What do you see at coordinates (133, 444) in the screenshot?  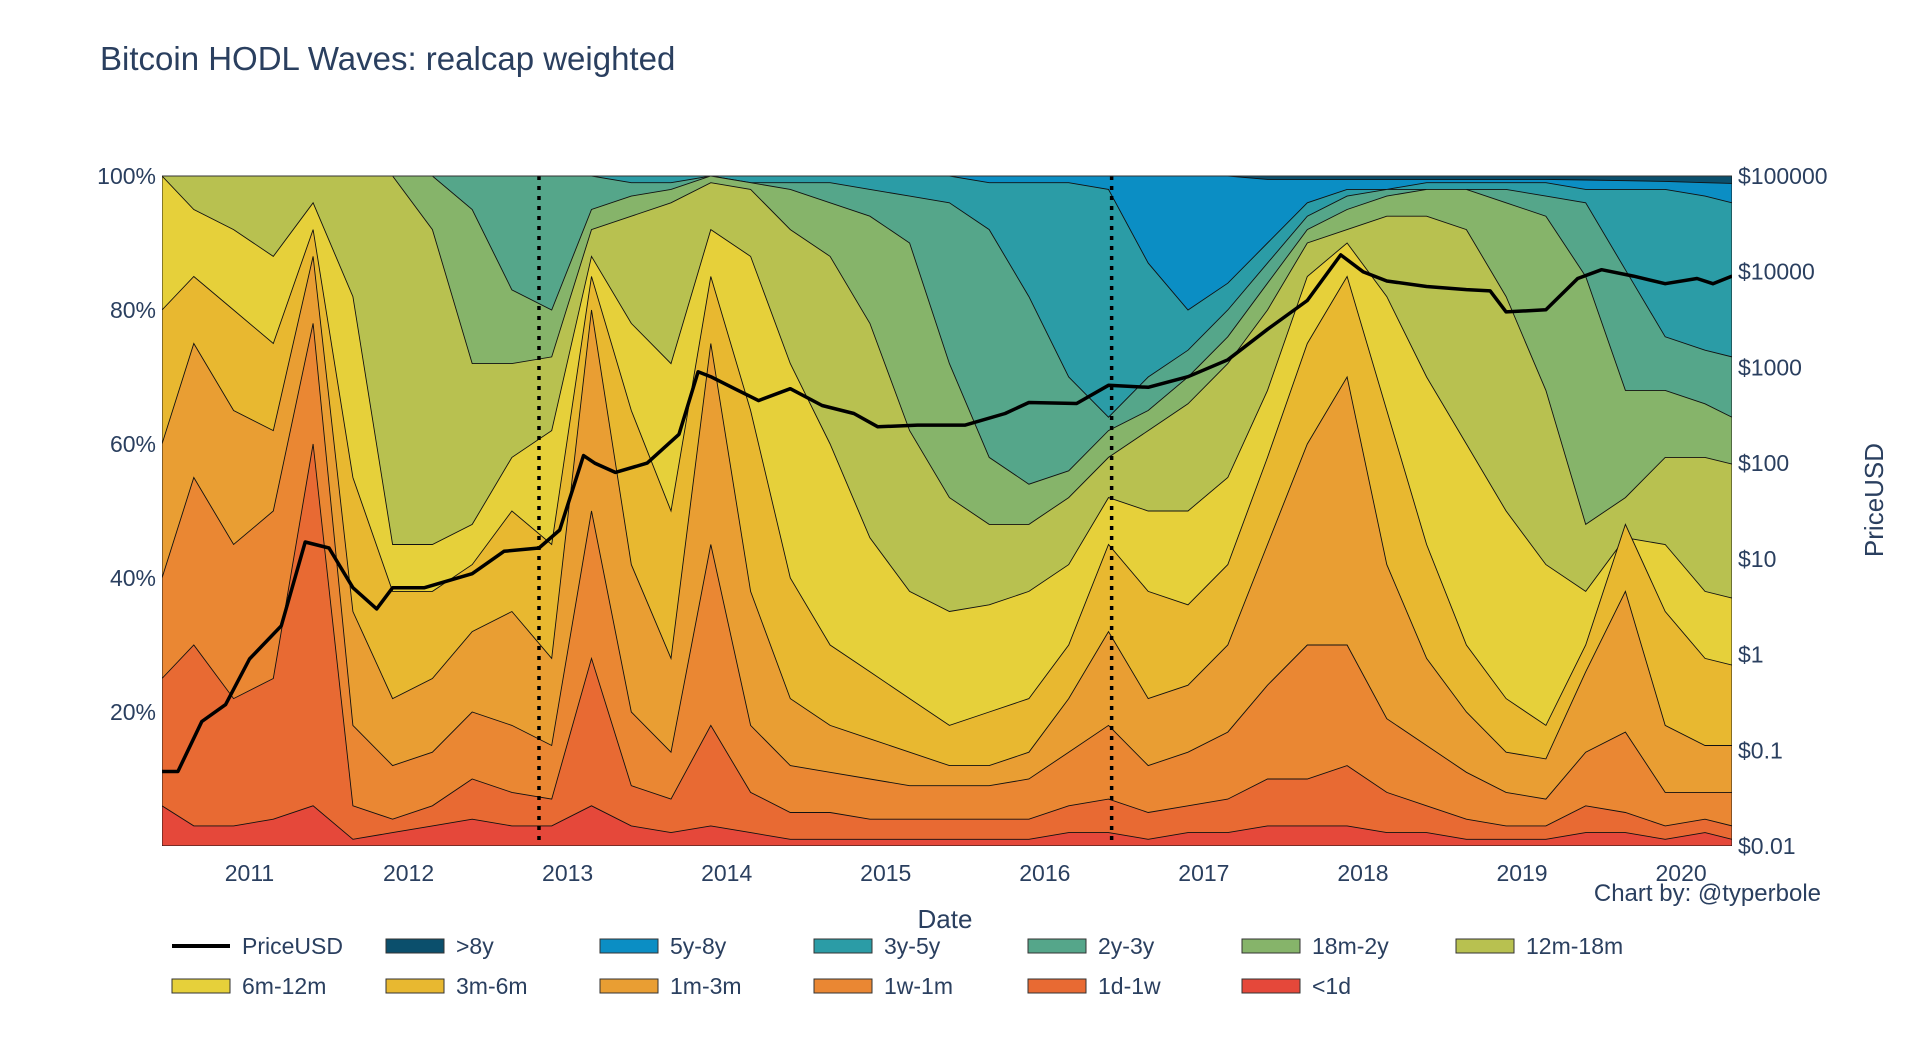 I see `y-left-tick-label: 60%` at bounding box center [133, 444].